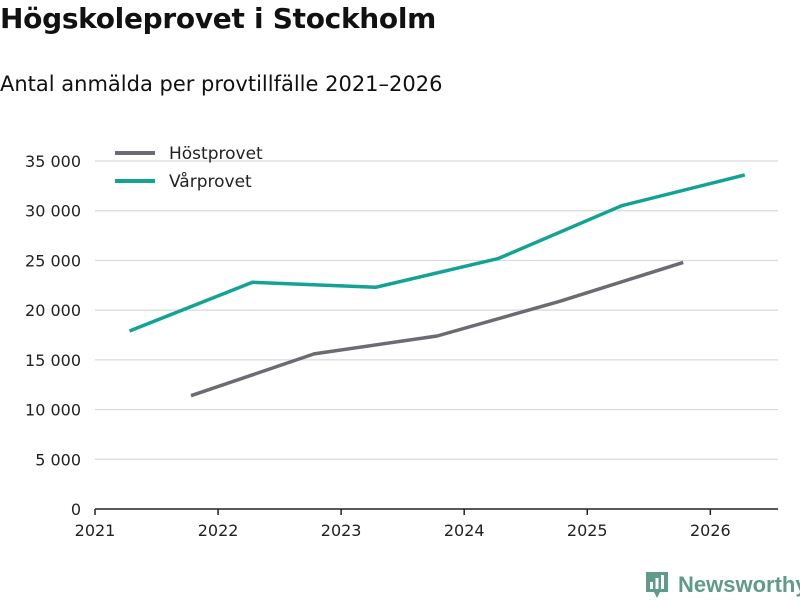 Image resolution: width=800 pixels, height=600 pixels. I want to click on y-tick-label: 25 000, so click(53, 260).